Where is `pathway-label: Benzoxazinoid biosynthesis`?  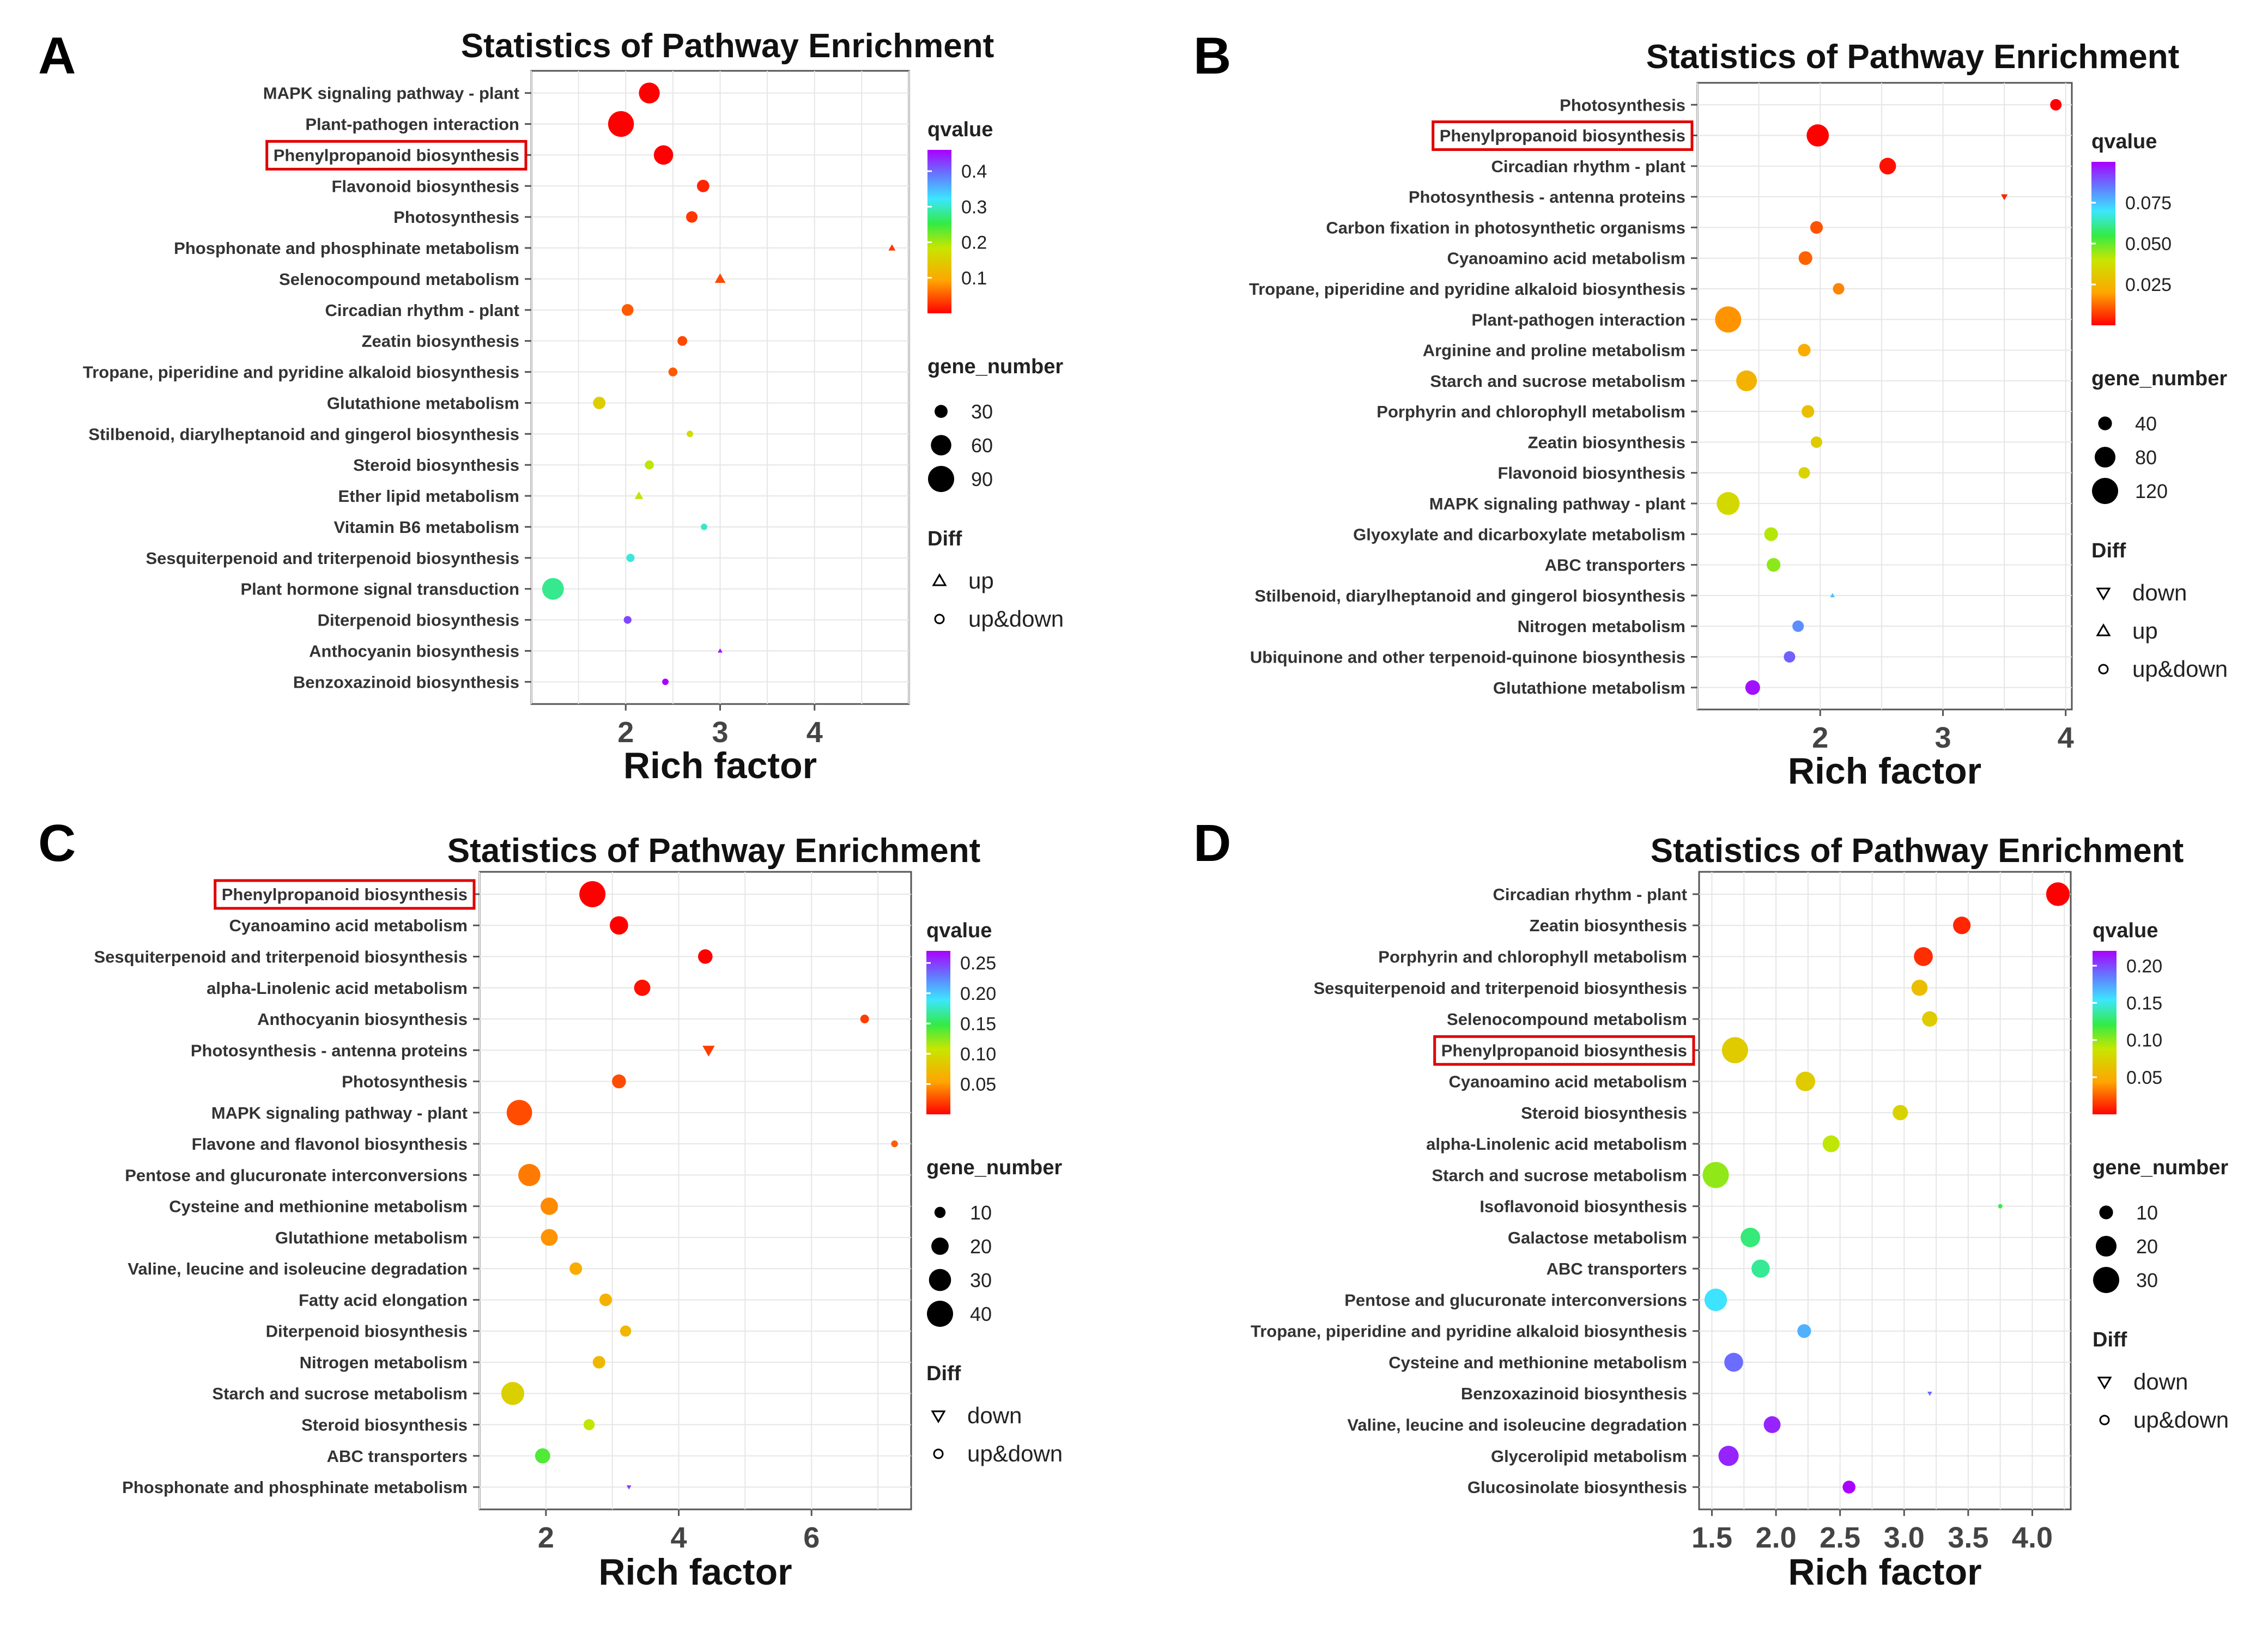
pathway-label: Benzoxazinoid biosynthesis is located at coordinates (1574, 1393).